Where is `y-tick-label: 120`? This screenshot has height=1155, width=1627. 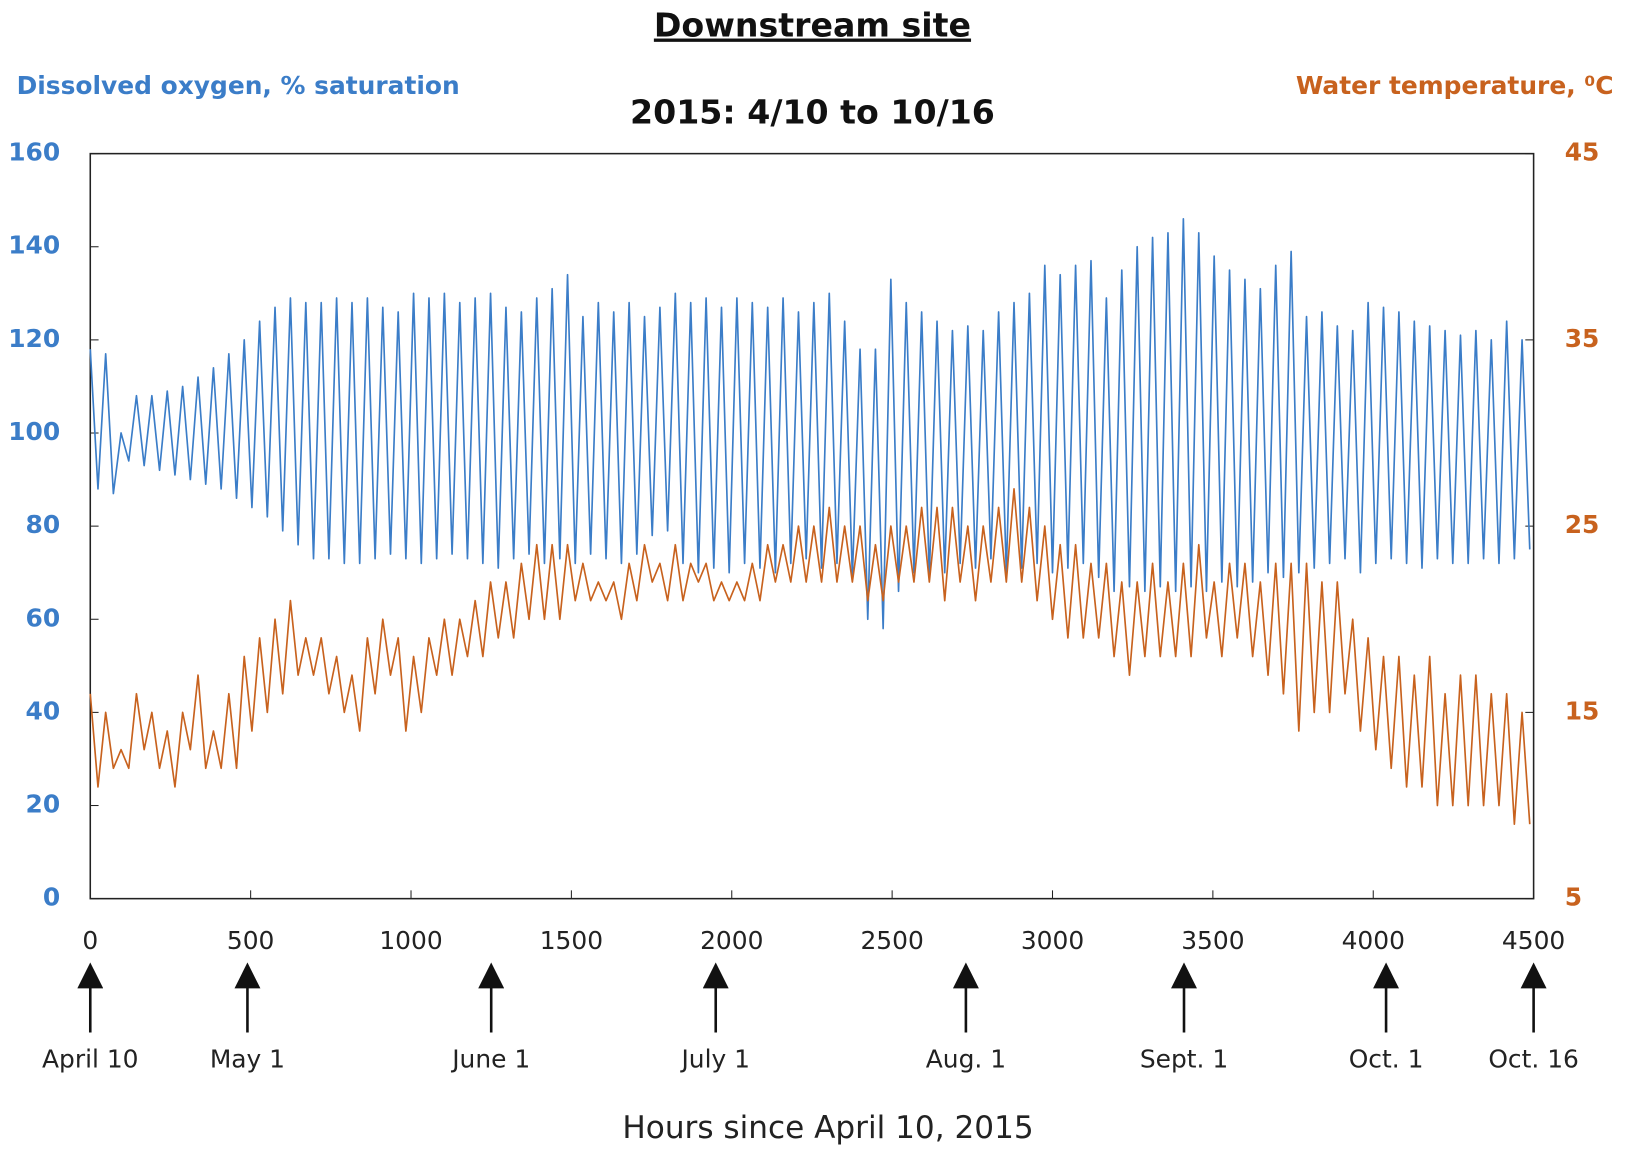
y-tick-label: 120 is located at coordinates (34, 338).